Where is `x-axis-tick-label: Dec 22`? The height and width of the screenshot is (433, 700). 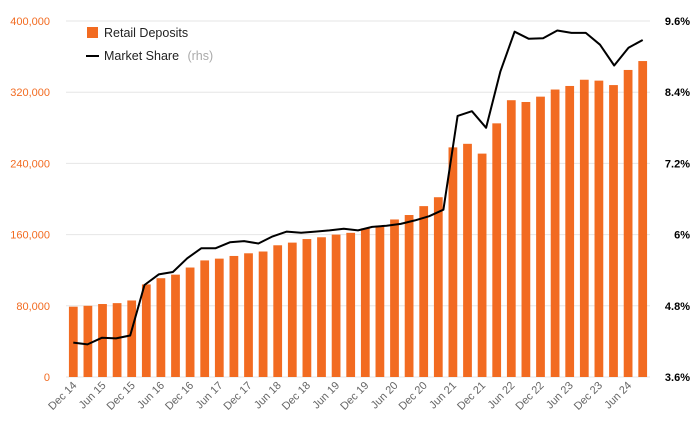
x-axis-tick-label: Dec 22 is located at coordinates (529, 396).